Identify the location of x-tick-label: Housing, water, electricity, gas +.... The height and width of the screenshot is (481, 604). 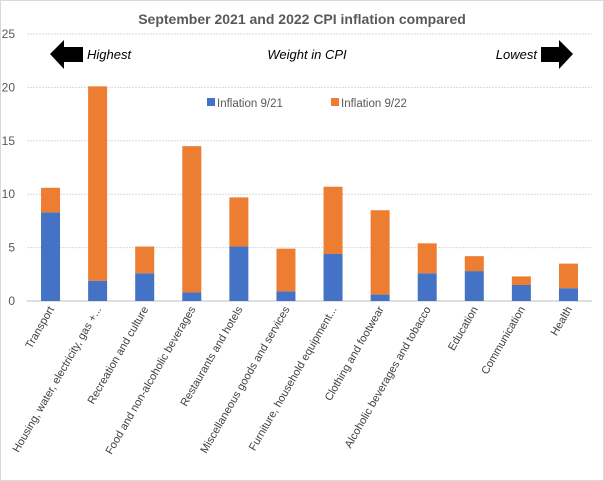
(58, 380).